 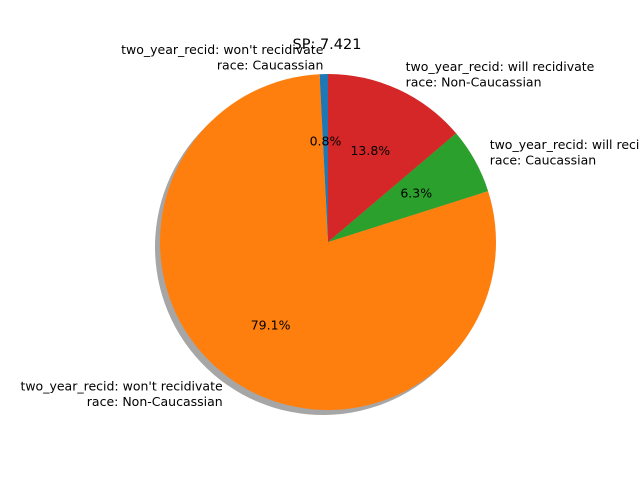 I want to click on slice-2-label-line: race: Non-Caucassian, so click(x=155, y=401).